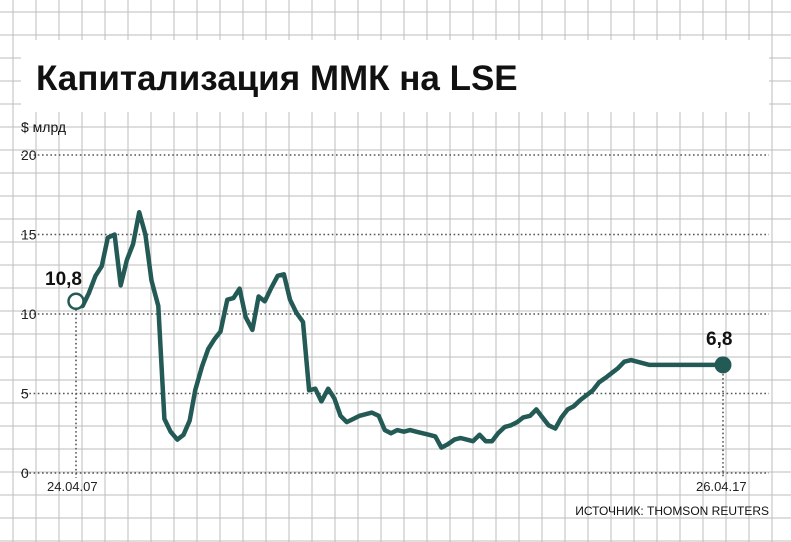  Describe the element at coordinates (25, 394) in the screenshot. I see `y-tick-label: 5` at that location.